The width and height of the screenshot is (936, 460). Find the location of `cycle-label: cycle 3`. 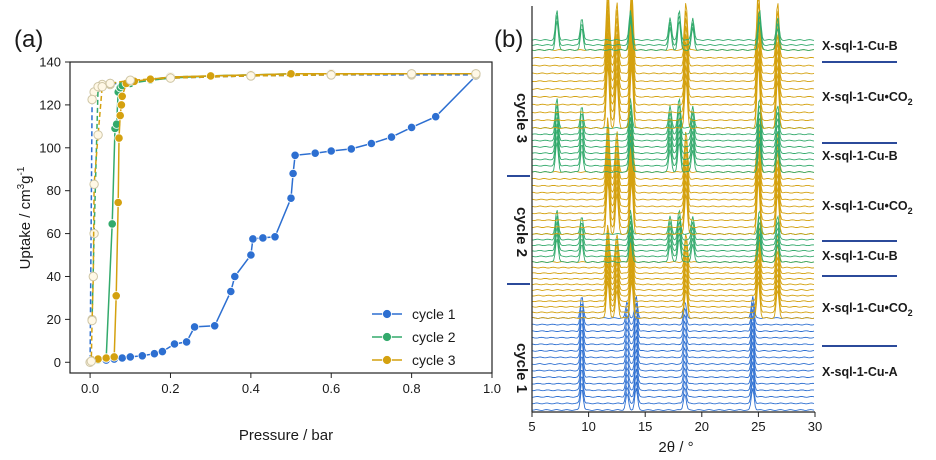

cycle-label: cycle 3 is located at coordinates (521, 118).